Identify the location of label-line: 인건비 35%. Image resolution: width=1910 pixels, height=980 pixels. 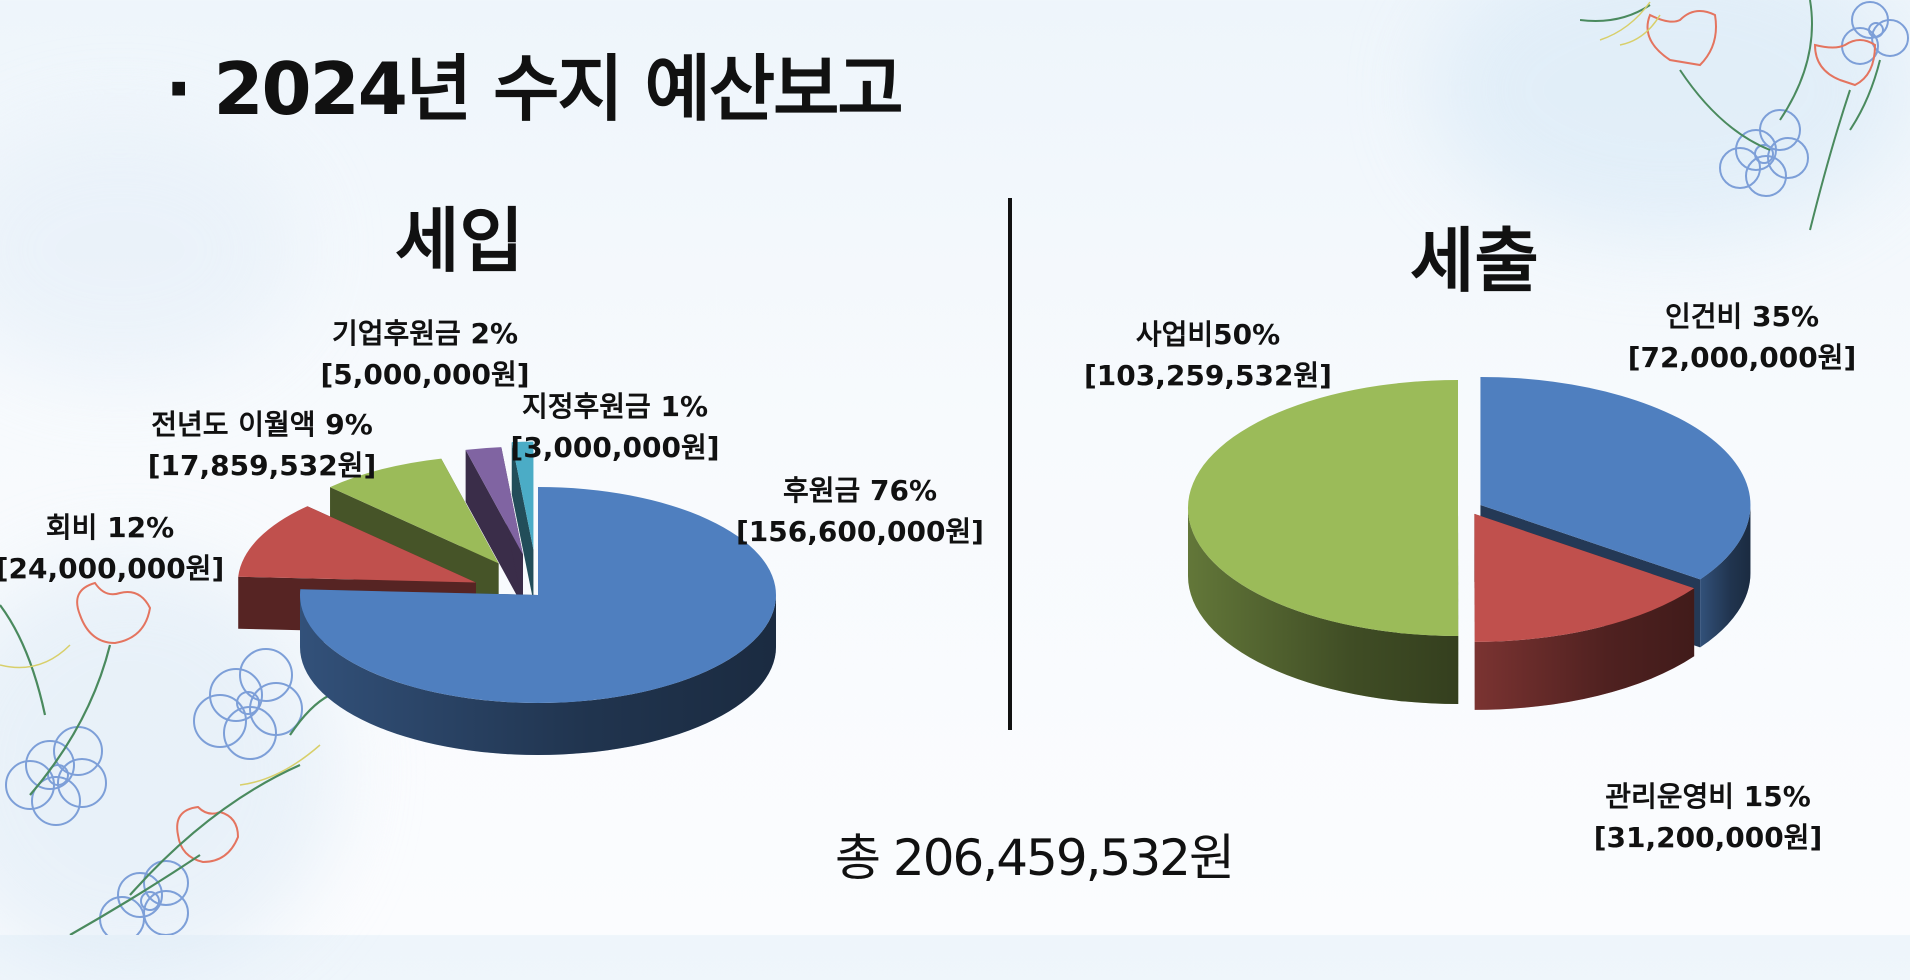
(1742, 316).